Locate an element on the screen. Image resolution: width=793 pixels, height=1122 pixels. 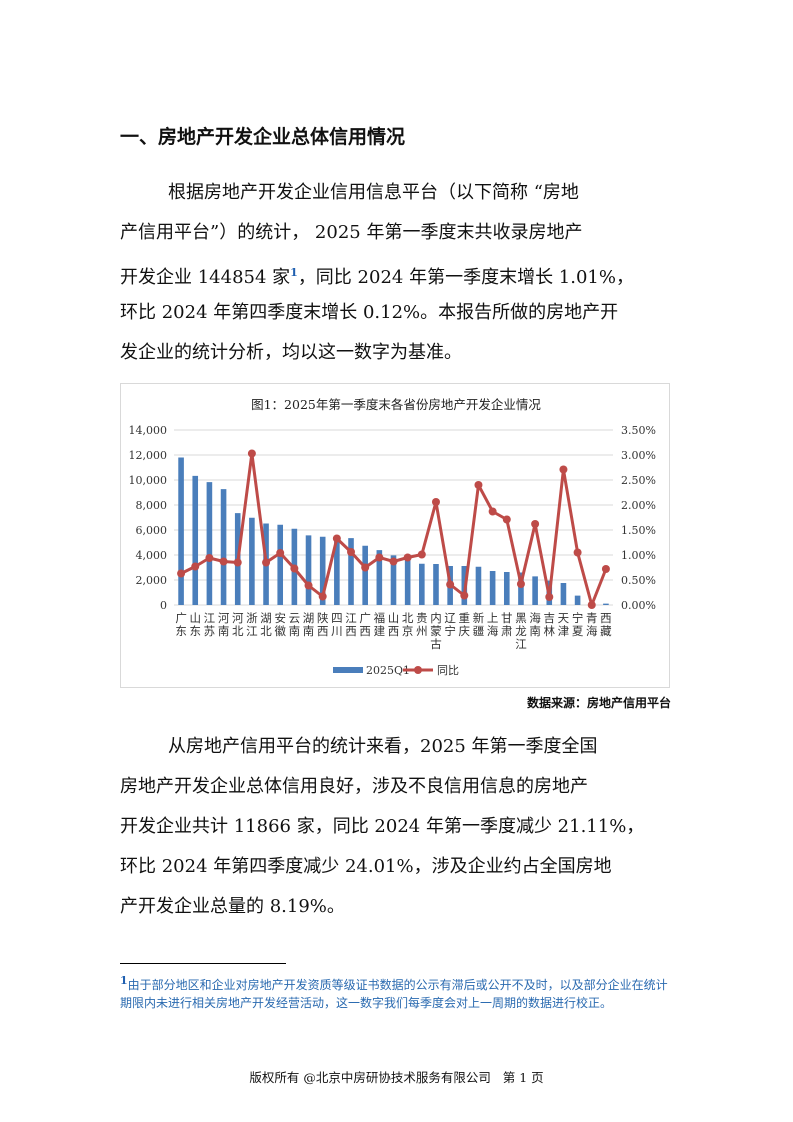
text-span: 开发企业 144854 家 is located at coordinates (205, 277).